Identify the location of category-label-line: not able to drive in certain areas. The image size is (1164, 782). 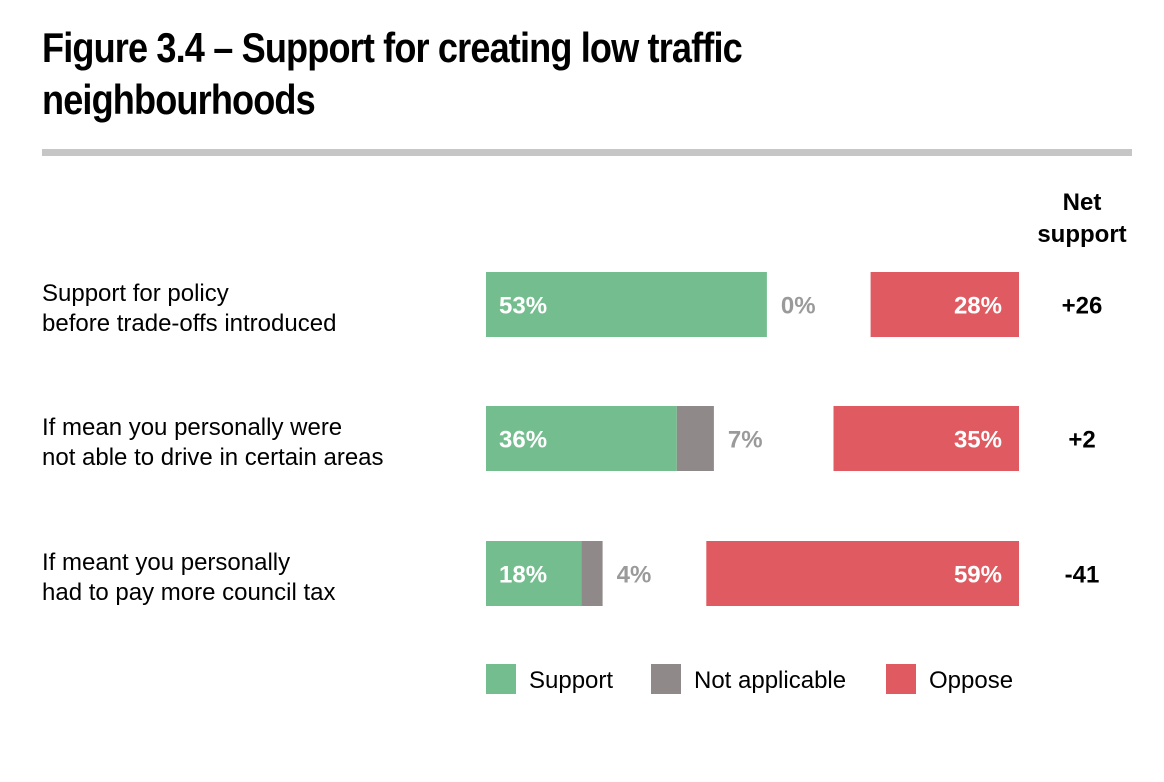
(213, 457).